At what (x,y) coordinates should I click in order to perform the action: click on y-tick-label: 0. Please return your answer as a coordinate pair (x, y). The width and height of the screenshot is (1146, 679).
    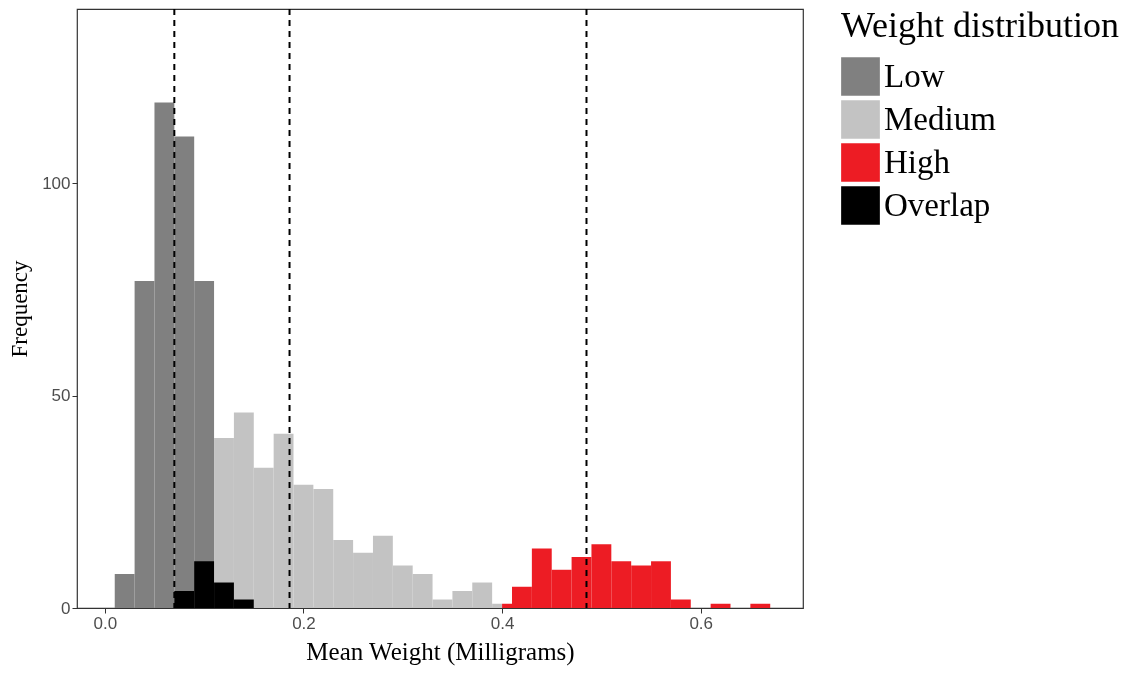
    Looking at the image, I should click on (66, 608).